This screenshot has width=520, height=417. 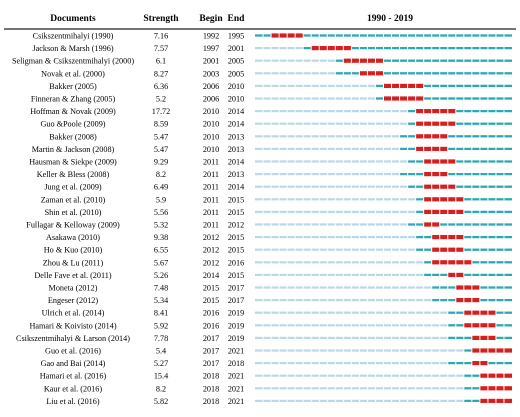 What do you see at coordinates (73, 162) in the screenshot?
I see `document-cell: Hausman & Siekpe (2009)` at bounding box center [73, 162].